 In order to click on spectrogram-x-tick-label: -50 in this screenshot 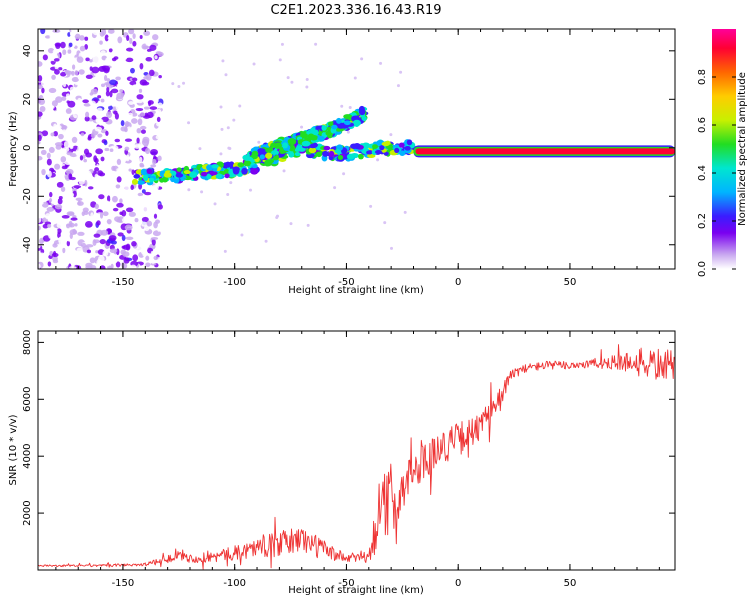, I will do `click(346, 282)`.